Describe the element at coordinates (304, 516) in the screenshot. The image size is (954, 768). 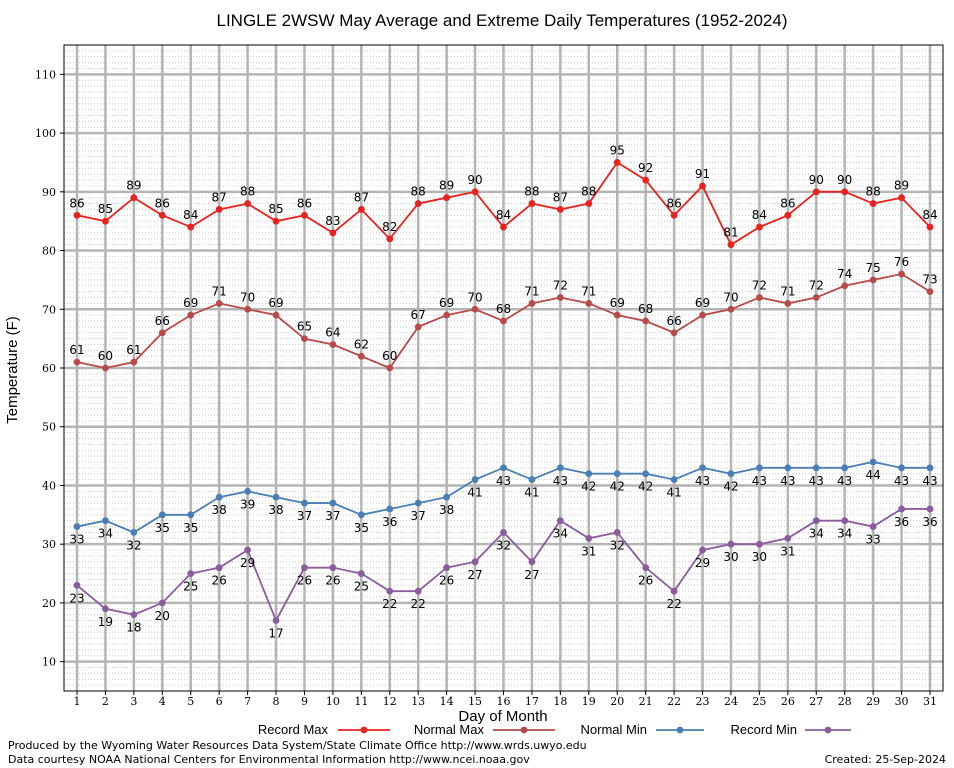
I see `data-label-normal-min: 37` at that location.